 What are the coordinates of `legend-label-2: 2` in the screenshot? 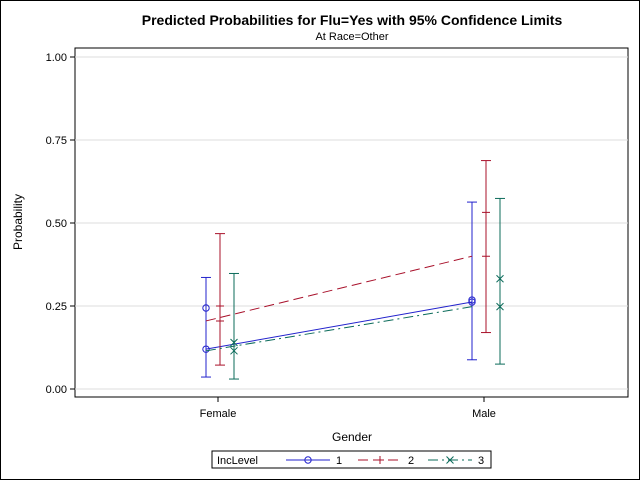 It's located at (411, 461).